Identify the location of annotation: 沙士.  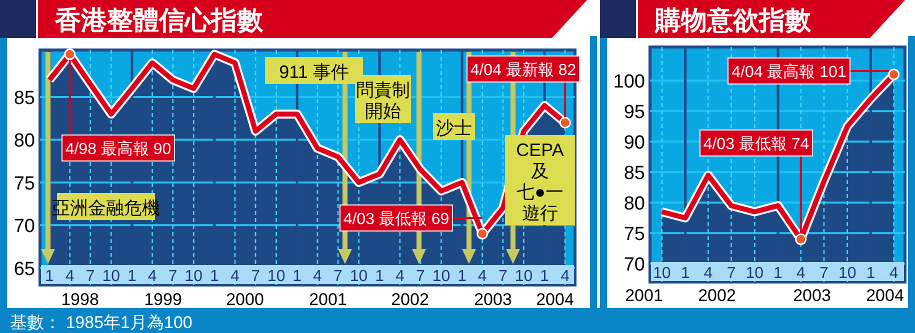
(454, 128).